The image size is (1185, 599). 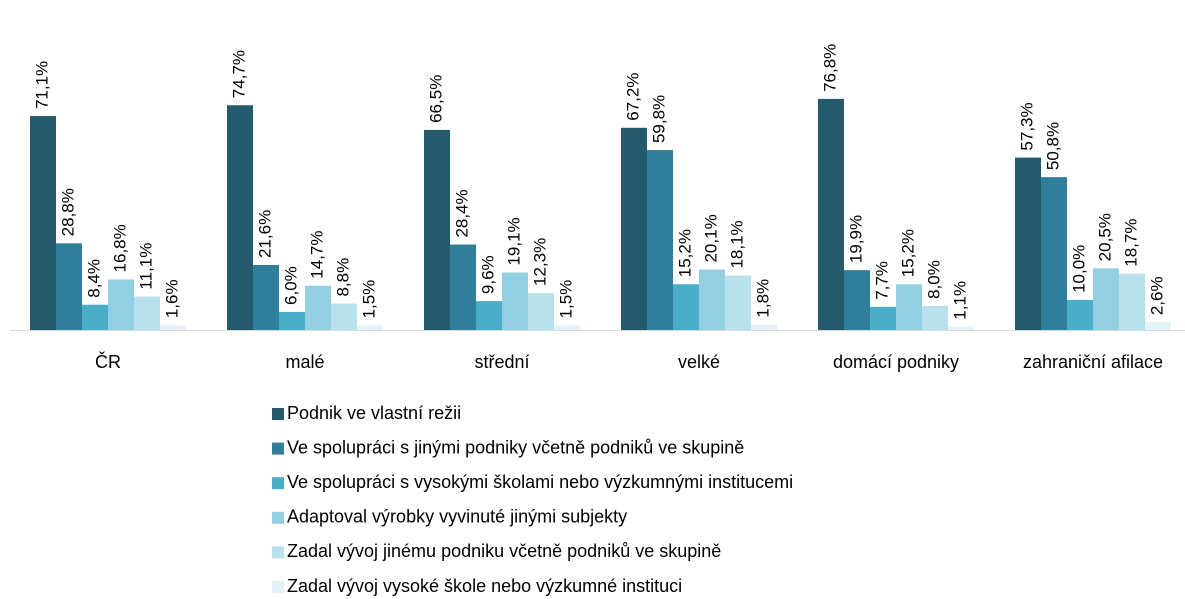 What do you see at coordinates (1104, 237) in the screenshot?
I see `value-label: 20,5%` at bounding box center [1104, 237].